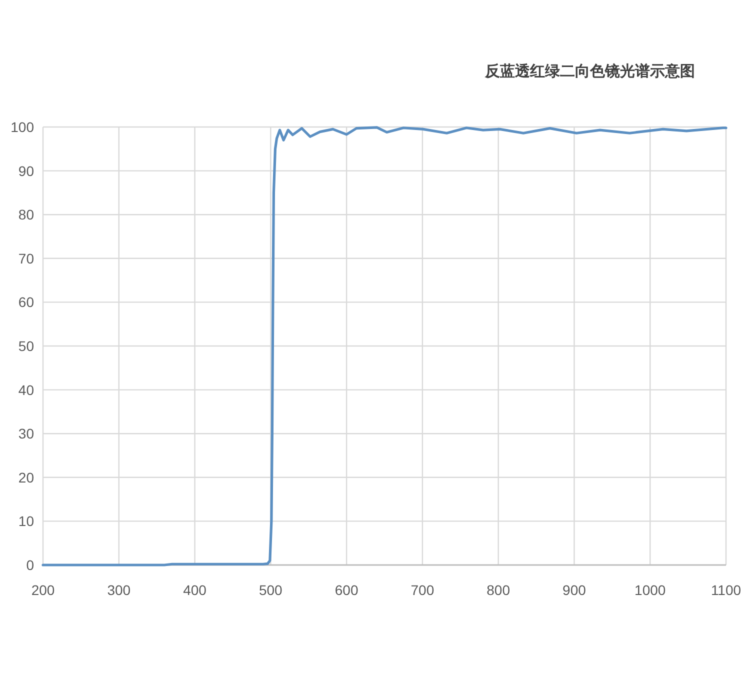  Describe the element at coordinates (22, 127) in the screenshot. I see `y-tick-label: 100` at that location.